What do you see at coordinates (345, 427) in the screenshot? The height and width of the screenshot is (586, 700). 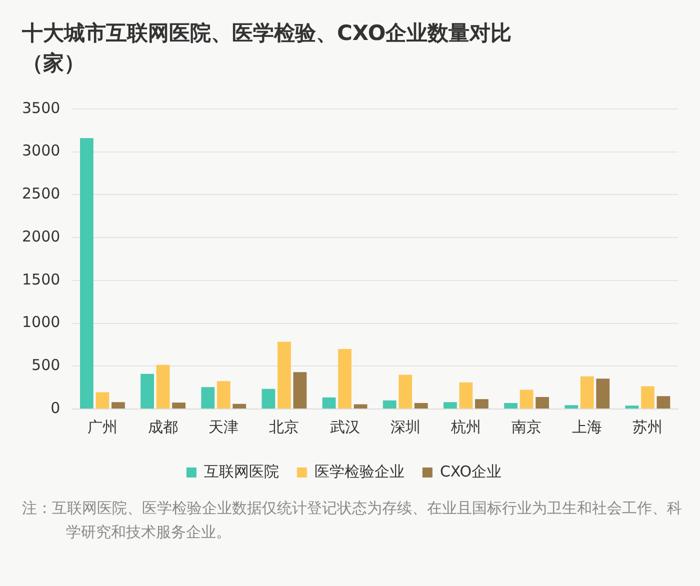 I see `x-tick-label: 武汉` at bounding box center [345, 427].